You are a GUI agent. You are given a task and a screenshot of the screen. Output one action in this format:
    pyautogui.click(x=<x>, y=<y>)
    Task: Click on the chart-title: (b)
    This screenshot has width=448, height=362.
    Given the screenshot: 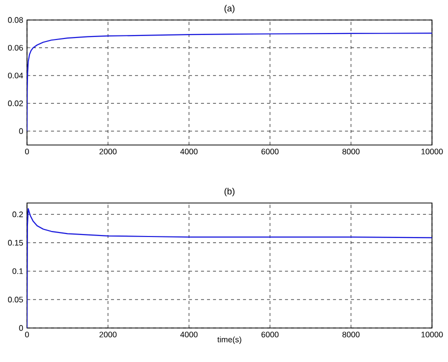 What is the action you would take?
    pyautogui.click(x=229, y=192)
    